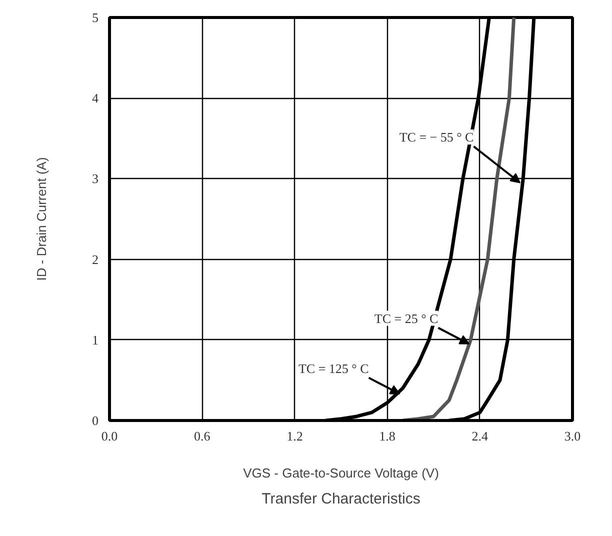 Image resolution: width=612 pixels, height=536 pixels. I want to click on y-tick-label: 4, so click(95, 98).